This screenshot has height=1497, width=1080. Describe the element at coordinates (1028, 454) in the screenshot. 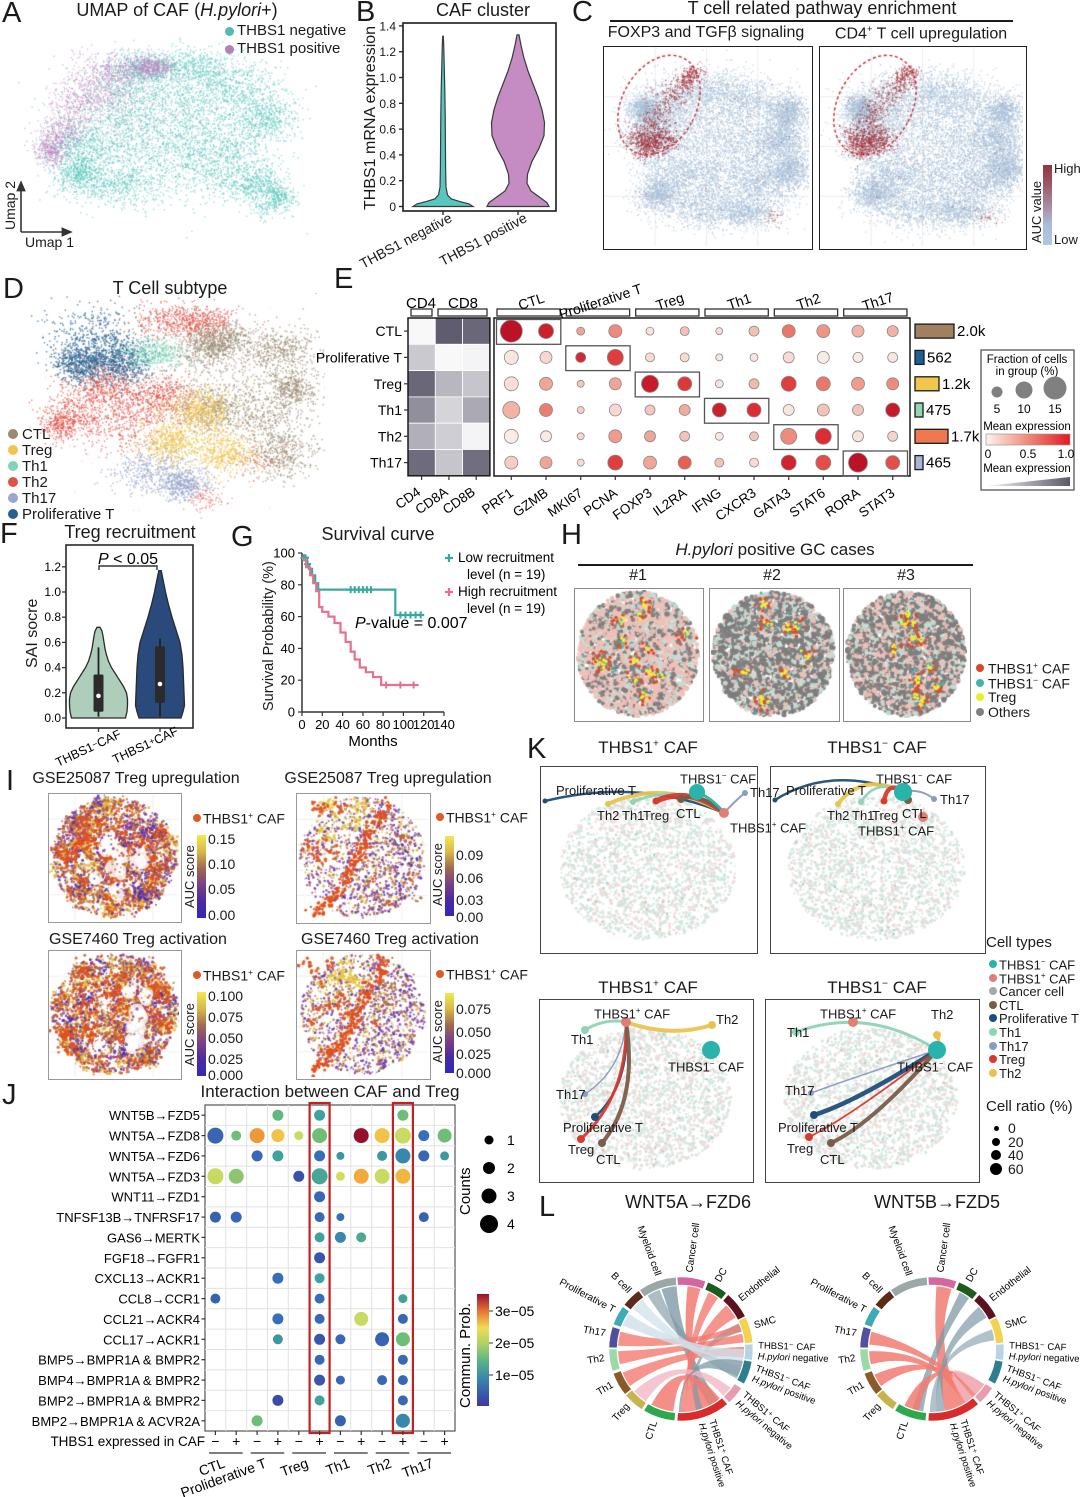

I see `svg-text: 0.5` at that location.